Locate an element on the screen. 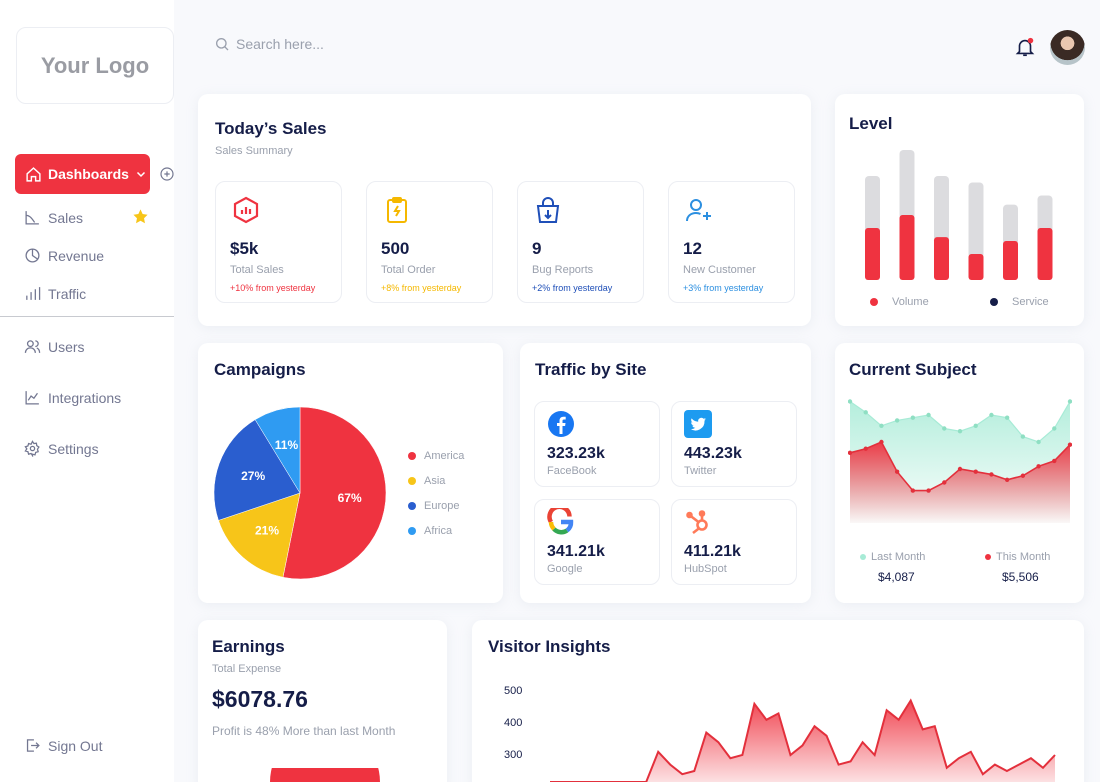  traffic-by-site-title: Traffic by Site is located at coordinates (591, 369).